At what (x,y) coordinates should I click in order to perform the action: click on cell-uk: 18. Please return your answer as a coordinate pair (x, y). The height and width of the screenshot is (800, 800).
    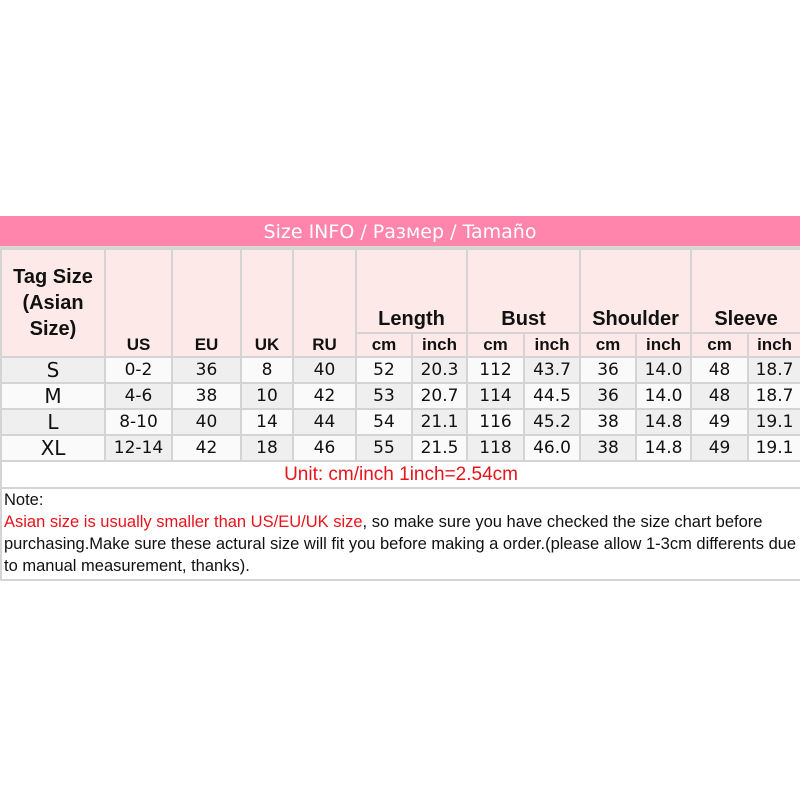
    Looking at the image, I should click on (267, 448).